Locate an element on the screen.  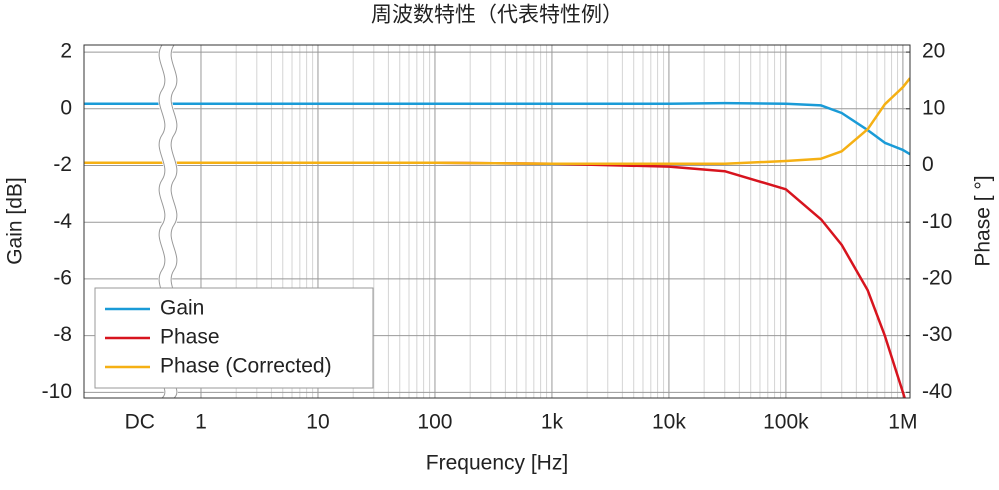
x-tick-label: DC is located at coordinates (140, 422).